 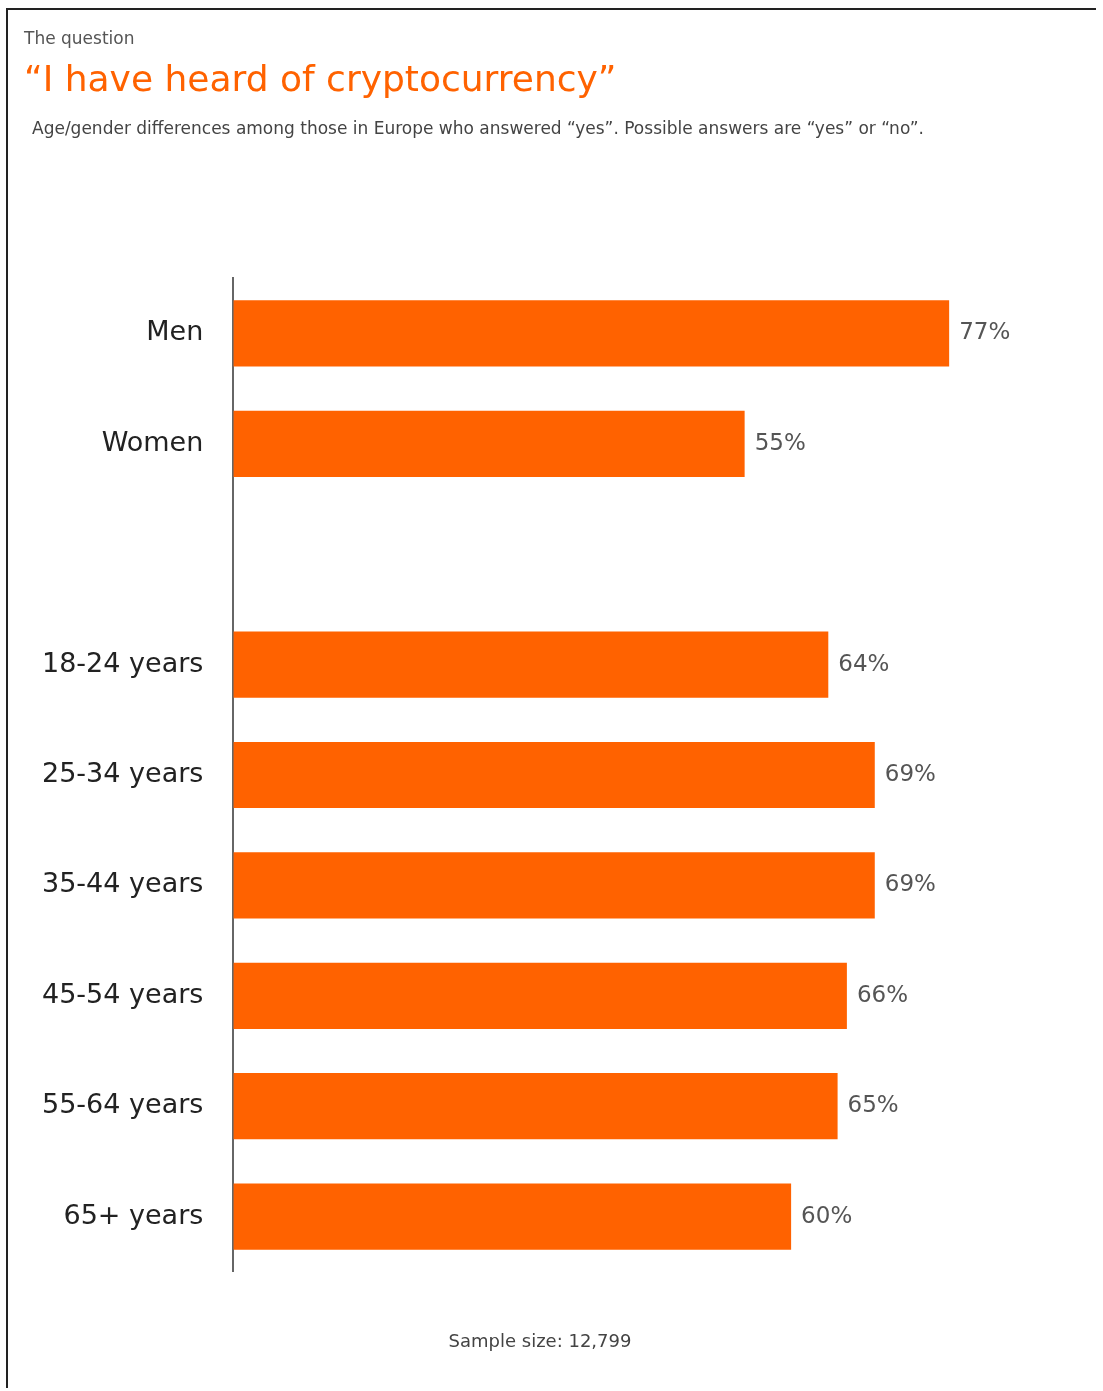 What do you see at coordinates (827, 1214) in the screenshot?
I see `data-label: 60%` at bounding box center [827, 1214].